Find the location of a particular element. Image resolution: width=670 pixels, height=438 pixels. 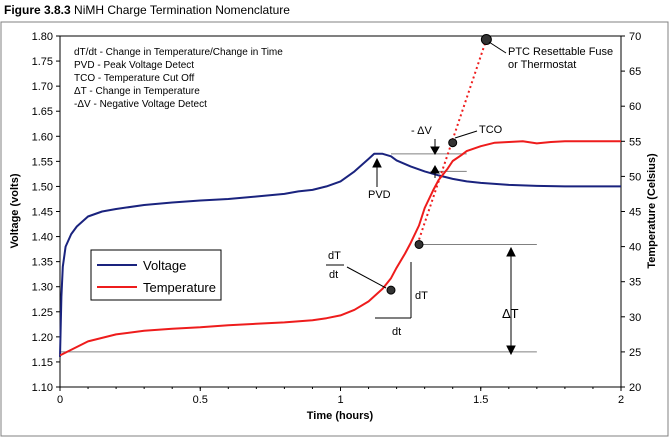

legend-label-temperature: Temperature is located at coordinates (179, 287).